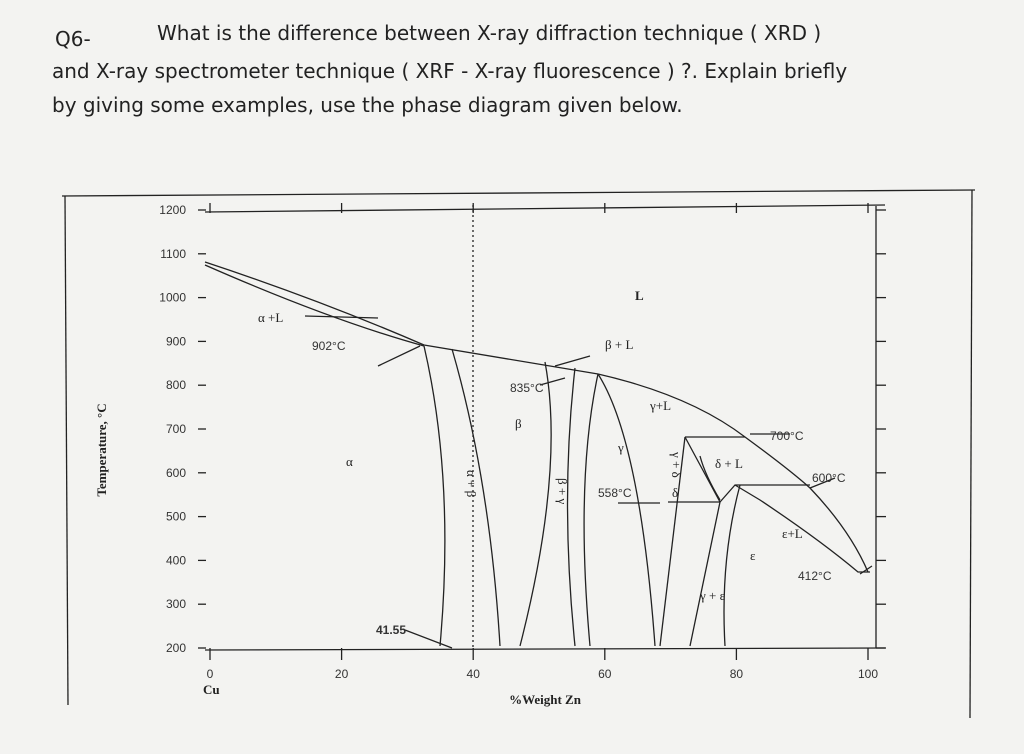 Image resolution: width=1024 pixels, height=754 pixels. Describe the element at coordinates (176, 429) in the screenshot. I see `y-tick-label: 700` at that location.